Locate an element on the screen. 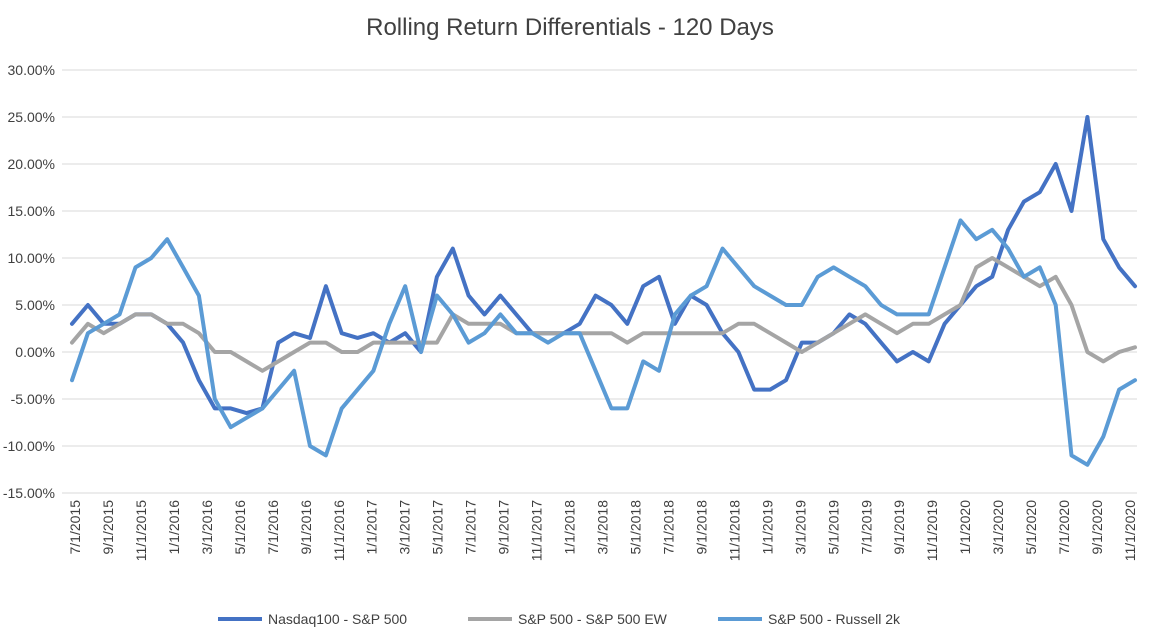  x-tick-label: 9/1/2019 is located at coordinates (899, 527).